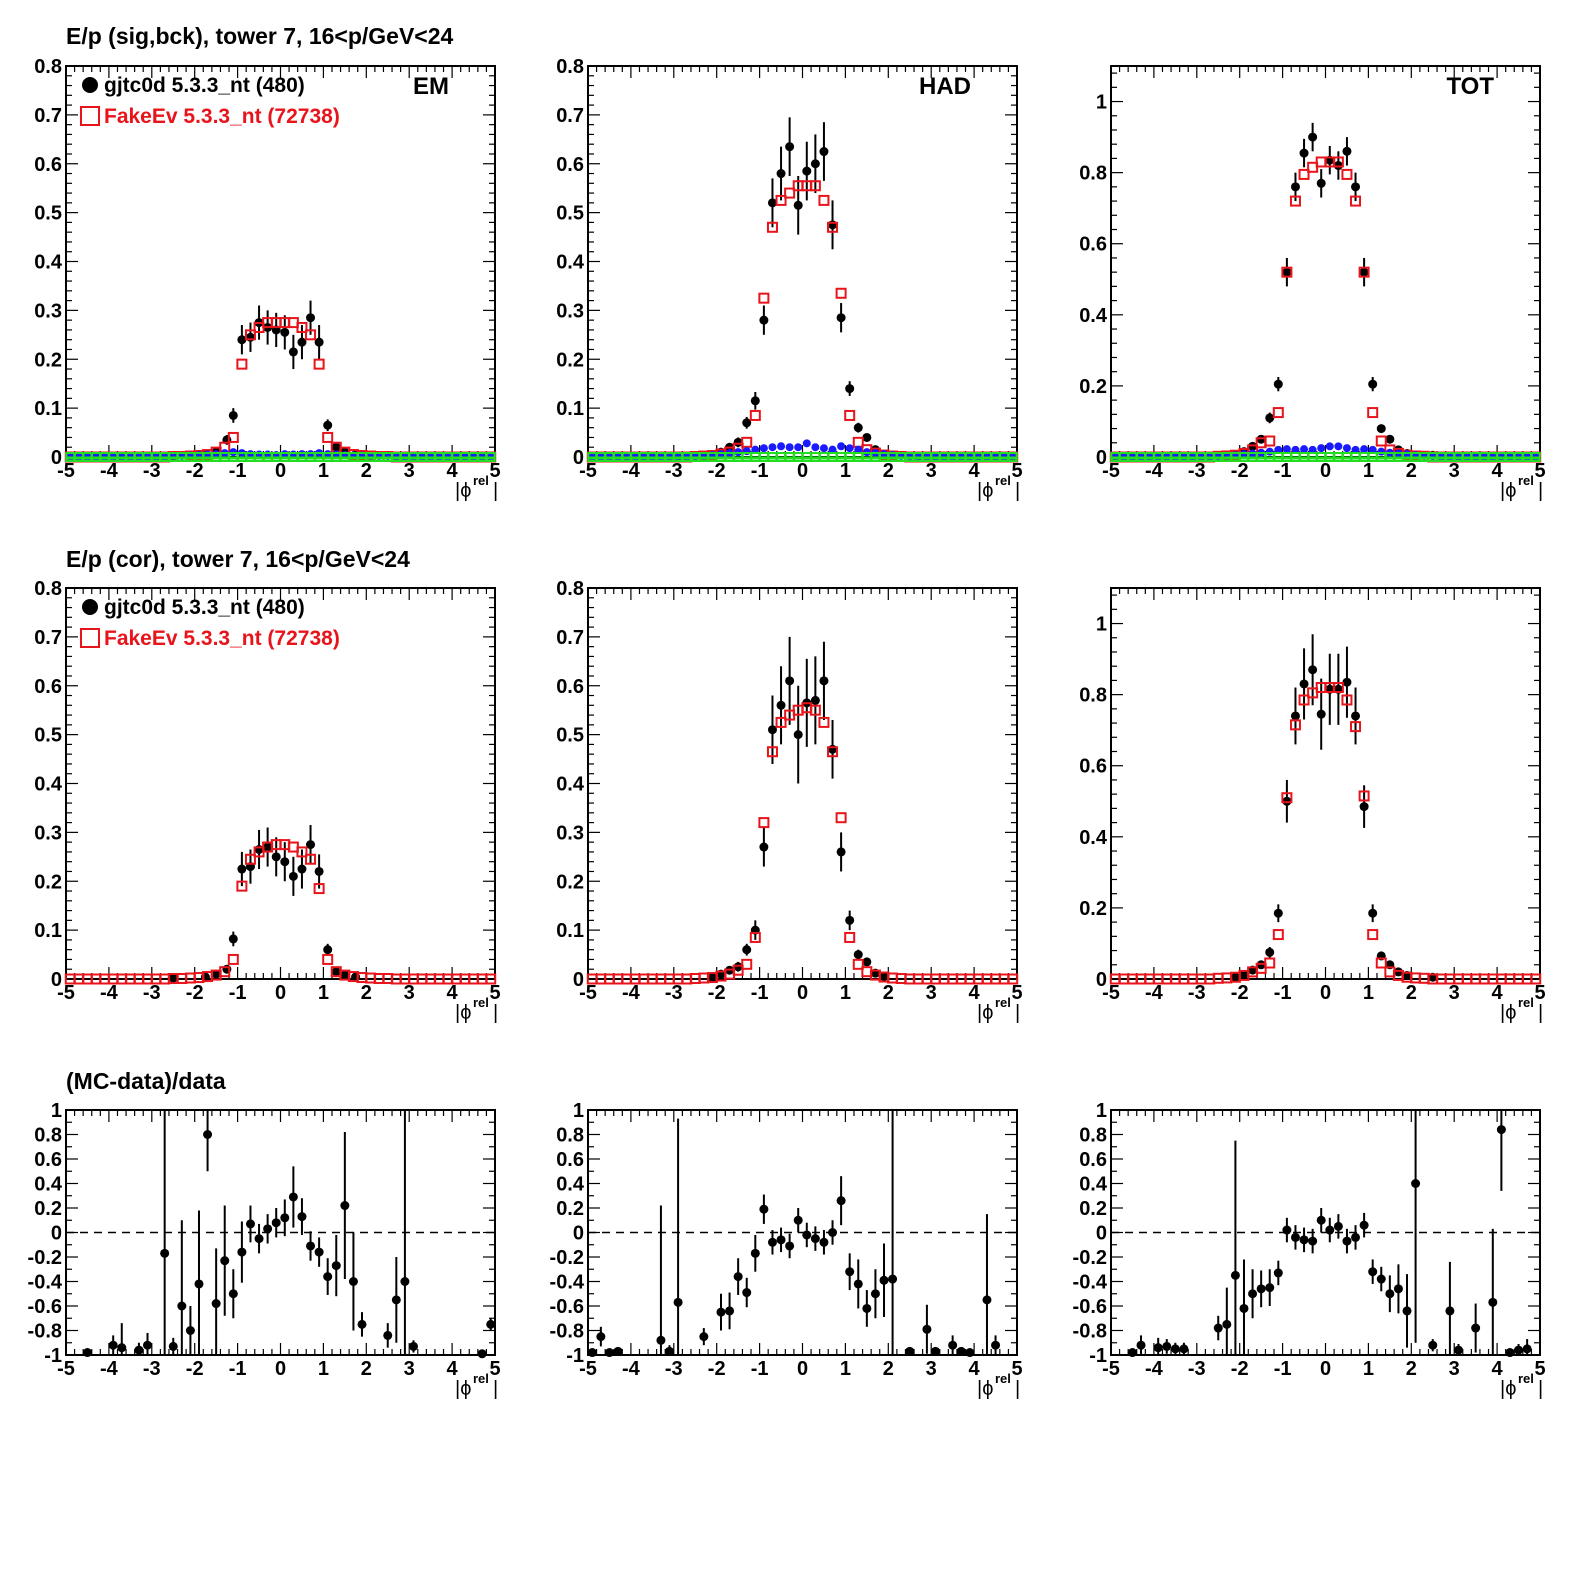  Describe the element at coordinates (195, 1369) in the screenshot. I see `x-tick-label: -2` at that location.